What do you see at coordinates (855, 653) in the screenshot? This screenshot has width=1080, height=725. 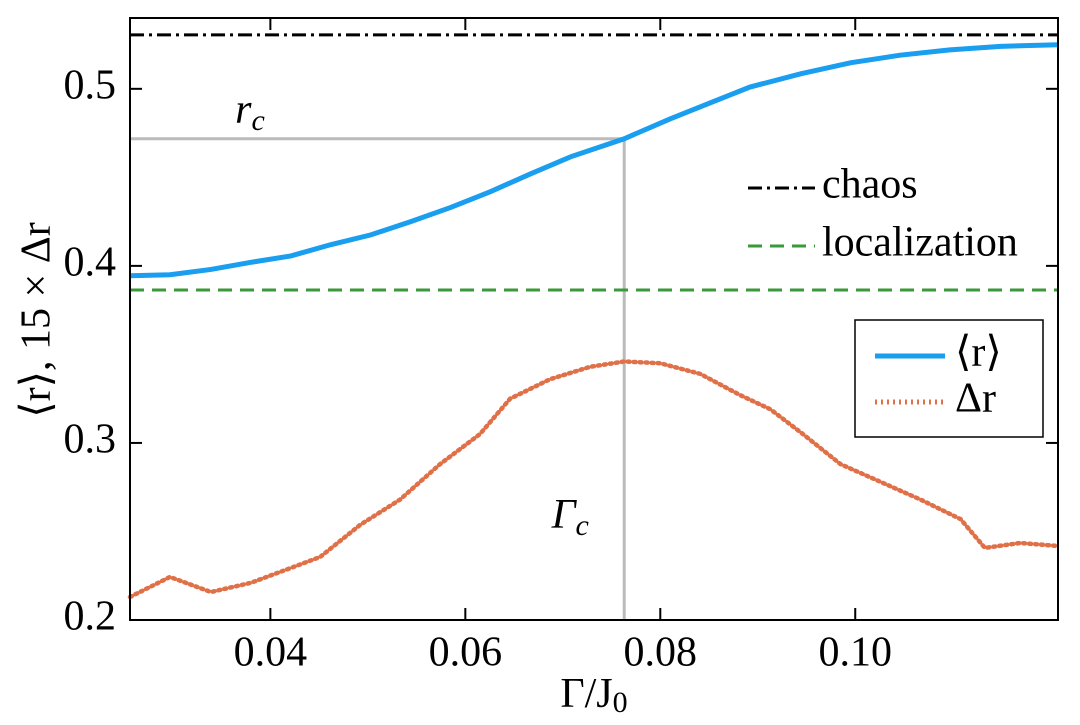 I see `x-tick-label: 0.10` at bounding box center [855, 653].